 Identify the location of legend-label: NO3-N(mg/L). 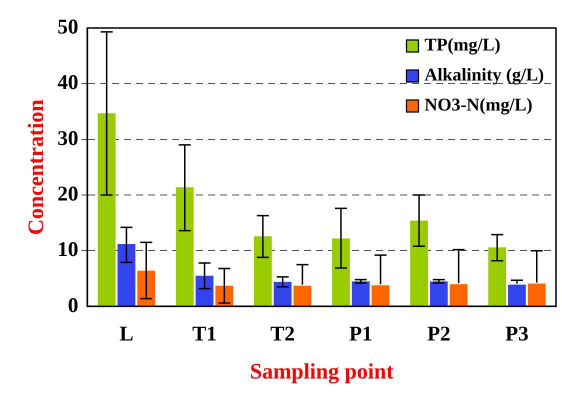
(478, 104).